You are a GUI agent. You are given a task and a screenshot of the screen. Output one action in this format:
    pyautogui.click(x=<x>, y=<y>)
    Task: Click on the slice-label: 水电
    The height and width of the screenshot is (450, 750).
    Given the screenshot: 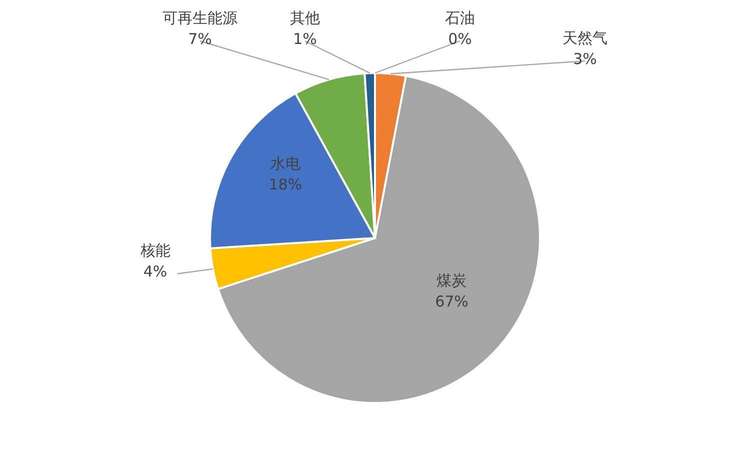 What is the action you would take?
    pyautogui.click(x=285, y=163)
    